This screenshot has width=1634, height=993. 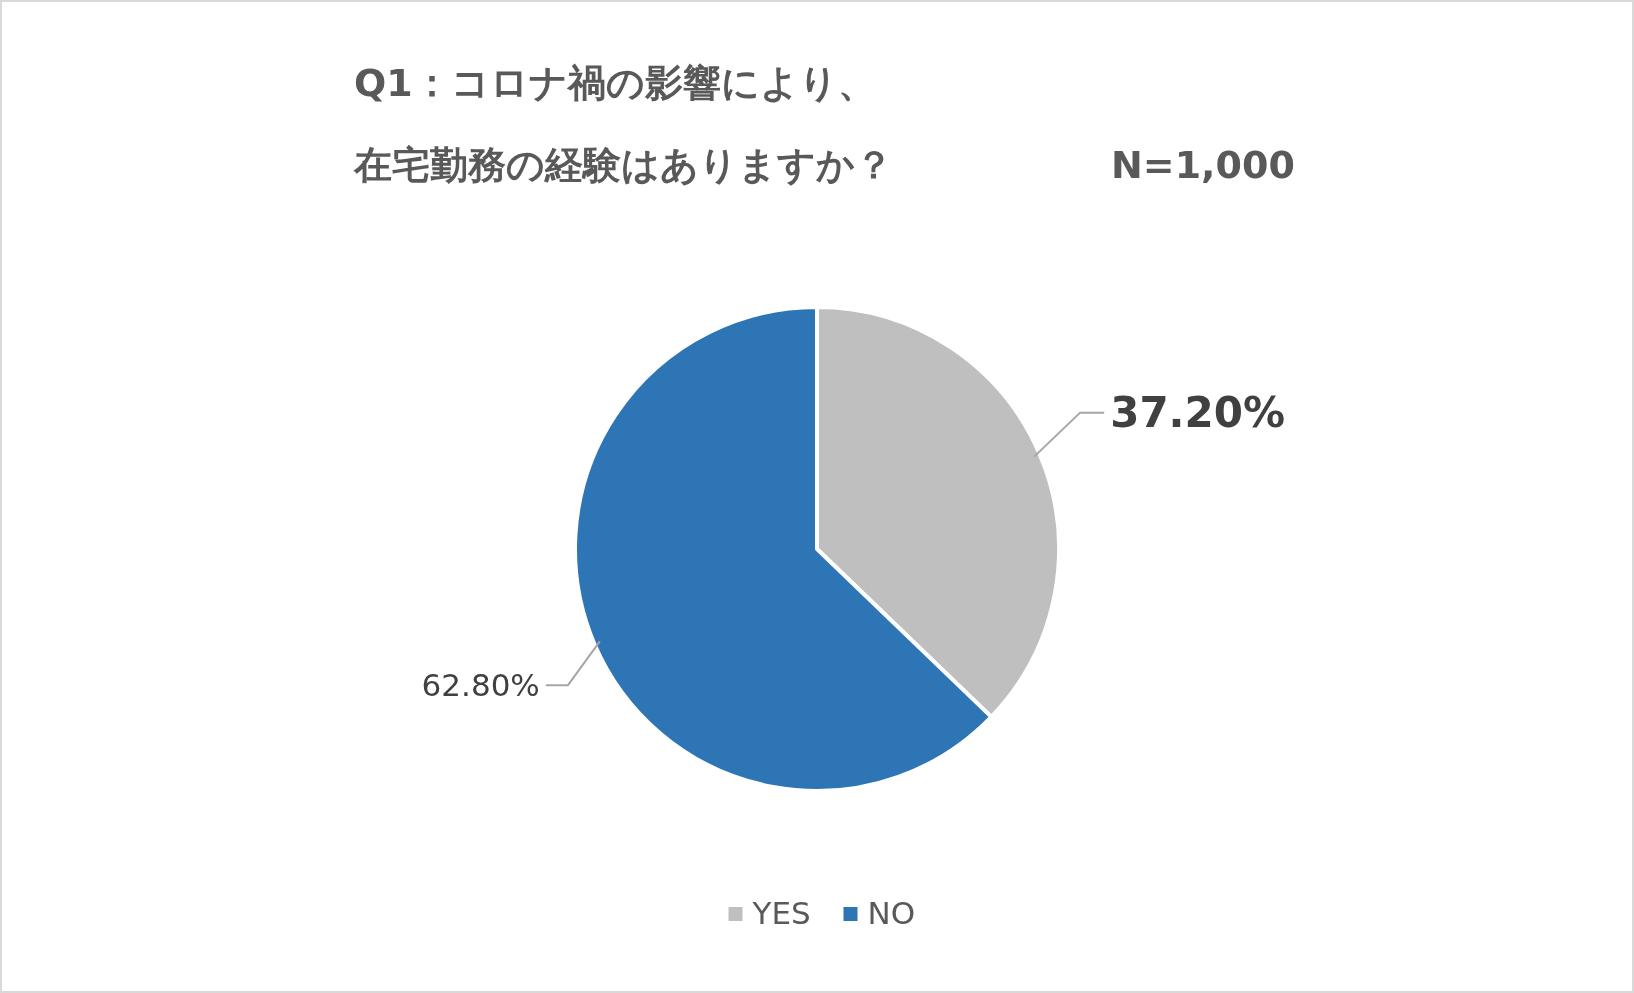 I want to click on title: Q1：コロナ禍の影響により、, so click(x=615, y=83).